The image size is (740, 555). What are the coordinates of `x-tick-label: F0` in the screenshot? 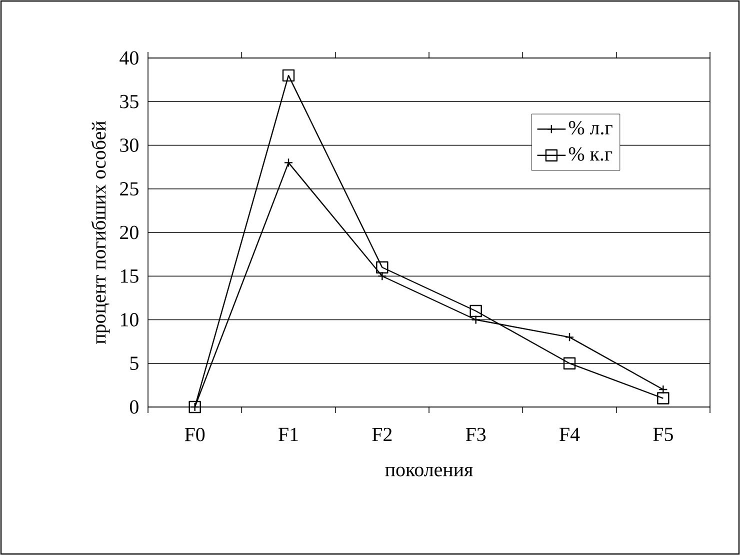 It's located at (194, 435).